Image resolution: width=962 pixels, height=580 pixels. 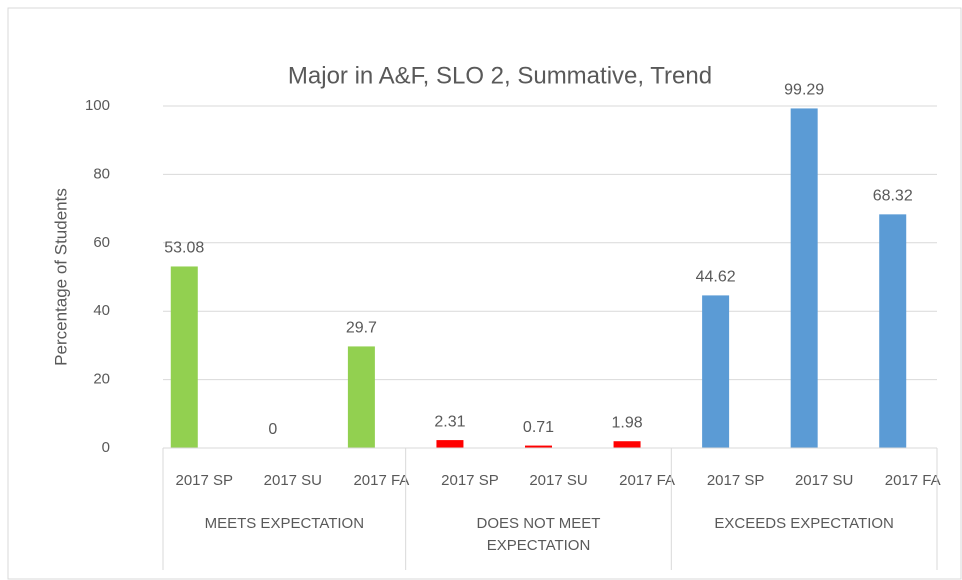 What do you see at coordinates (804, 90) in the screenshot?
I see `data-label: 99.29` at bounding box center [804, 90].